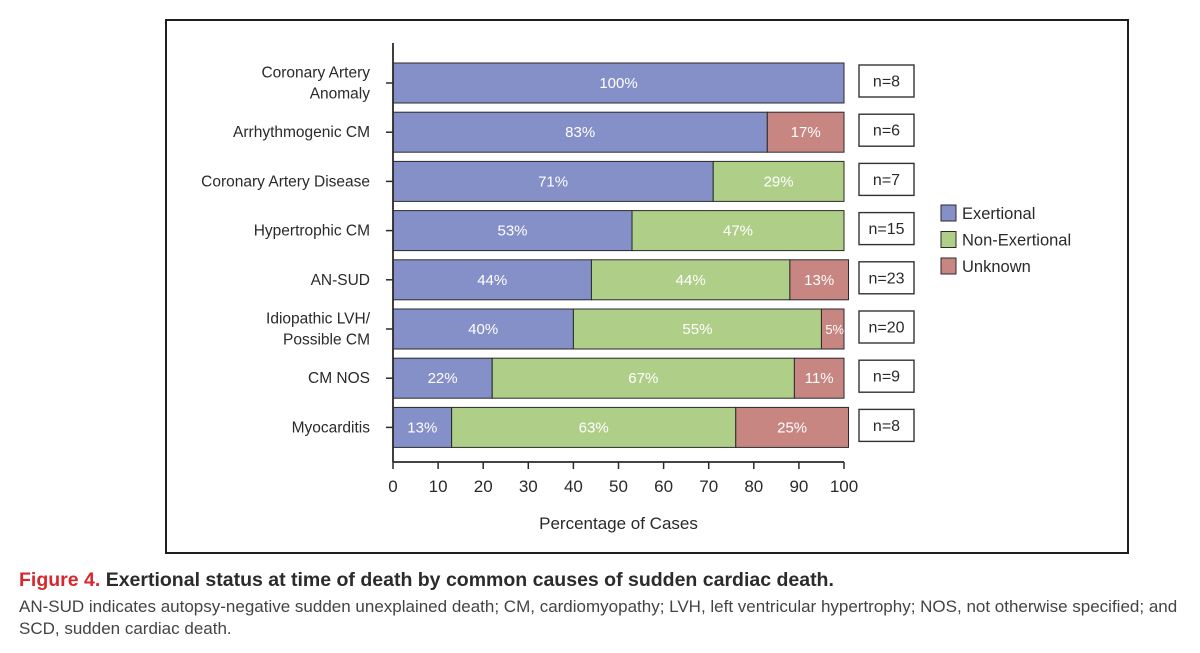 This screenshot has height=653, width=1200. I want to click on n-count-label: n=9, so click(886, 377).